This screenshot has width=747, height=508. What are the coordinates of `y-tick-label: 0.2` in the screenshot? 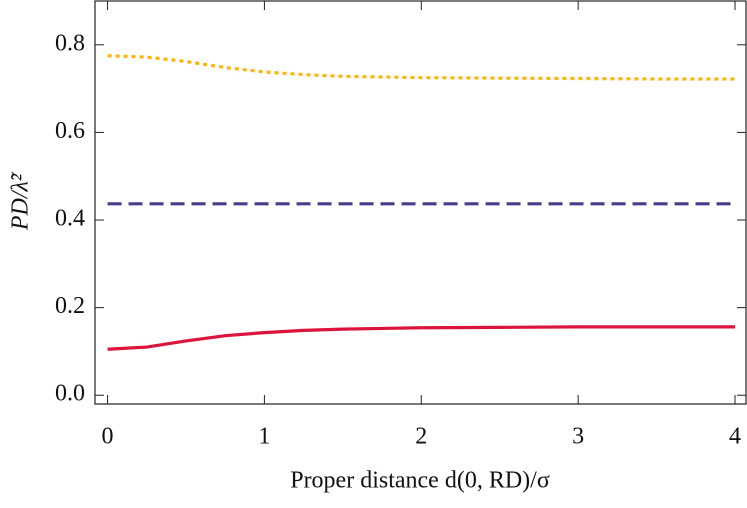 It's located at (70, 306).